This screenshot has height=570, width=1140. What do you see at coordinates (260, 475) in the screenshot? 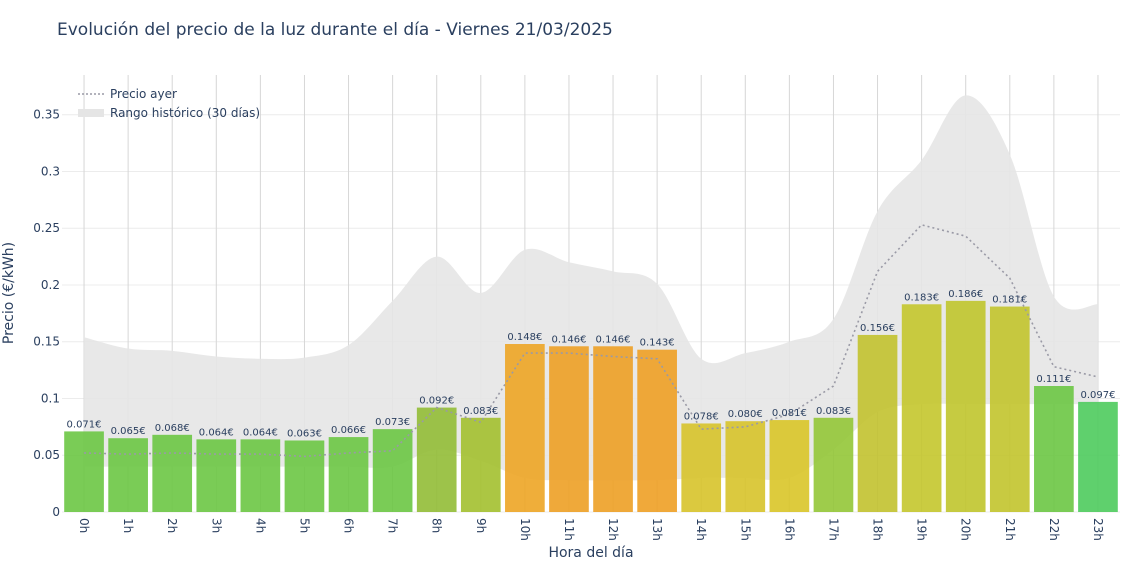
I see `price-bar-4h` at bounding box center [260, 475].